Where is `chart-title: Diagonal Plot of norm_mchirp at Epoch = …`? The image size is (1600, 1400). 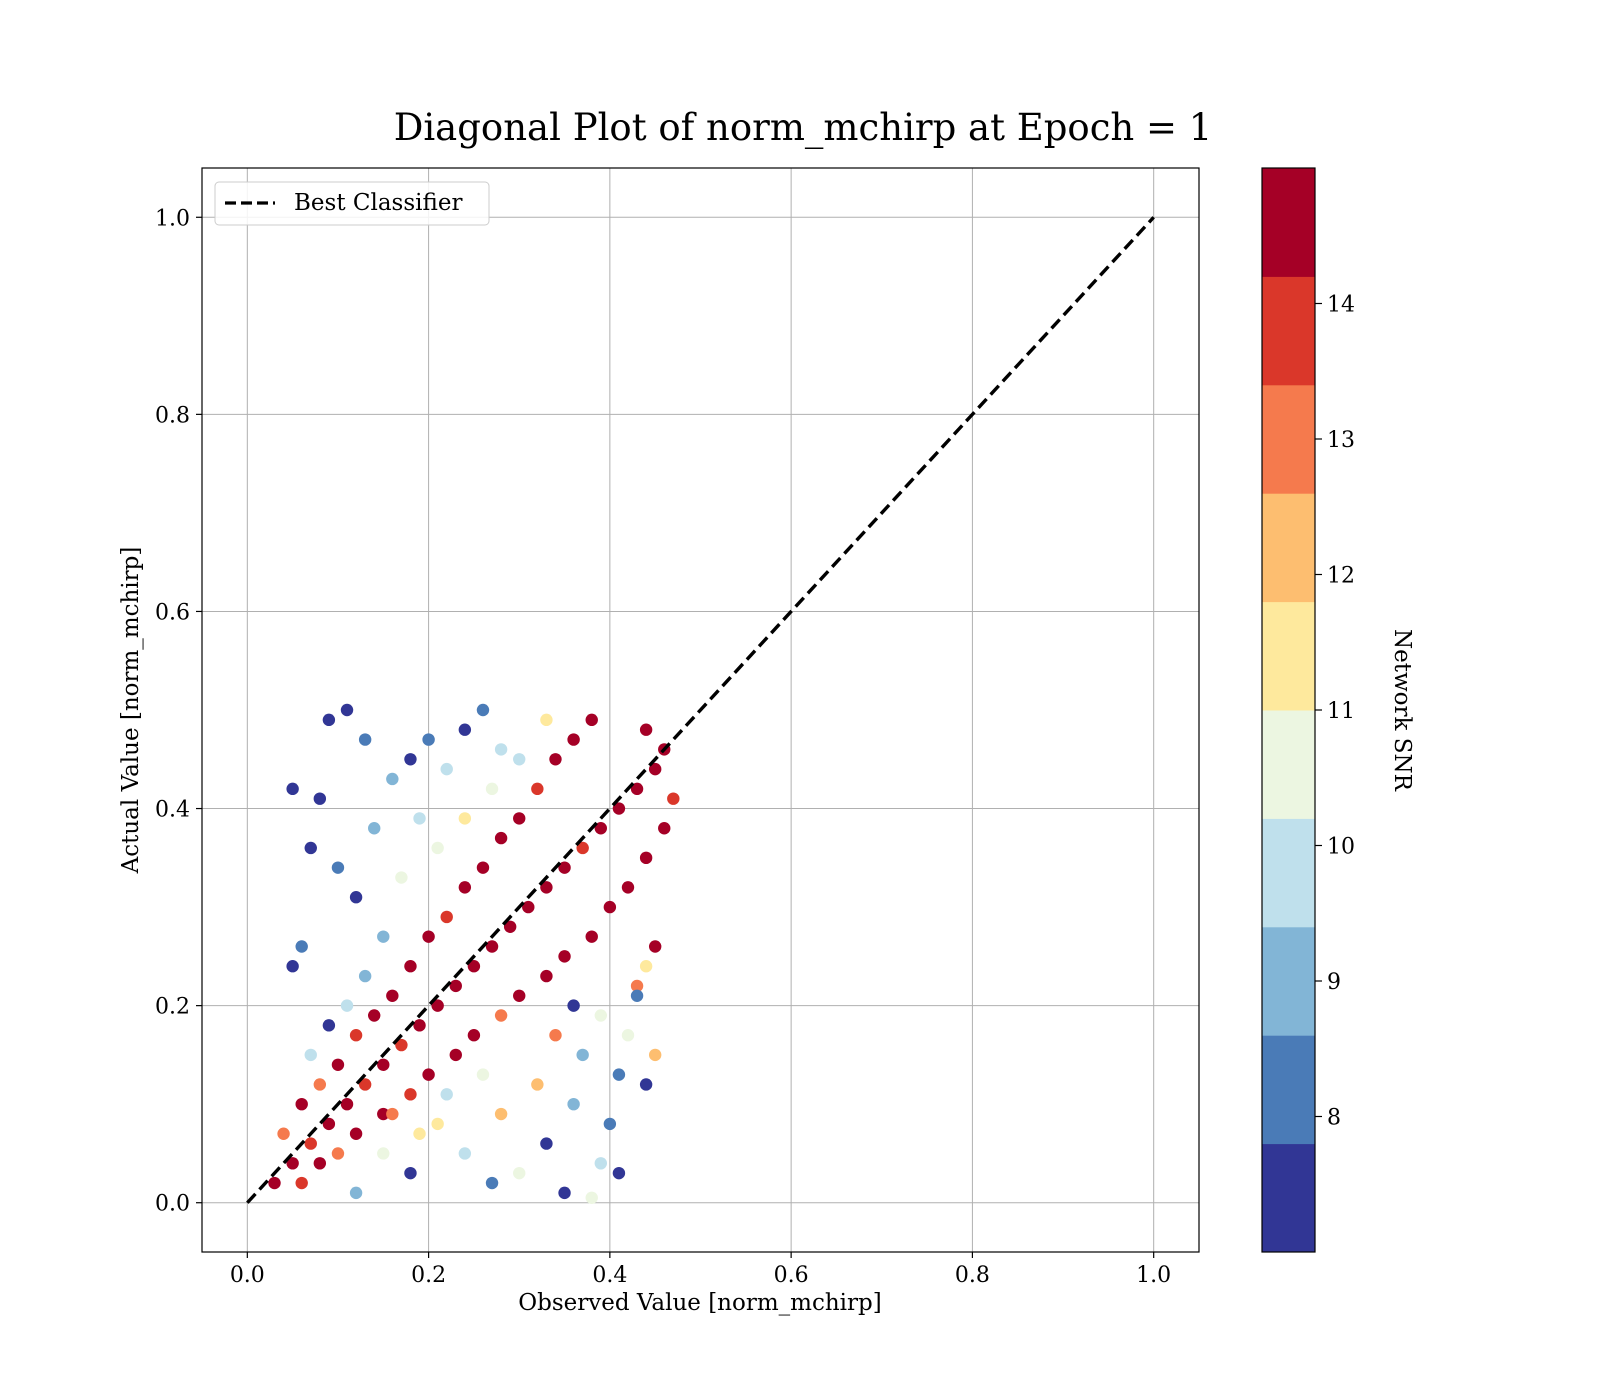
chart-title: Diagonal Plot of norm_mchirp at Epoch = … is located at coordinates (803, 128).